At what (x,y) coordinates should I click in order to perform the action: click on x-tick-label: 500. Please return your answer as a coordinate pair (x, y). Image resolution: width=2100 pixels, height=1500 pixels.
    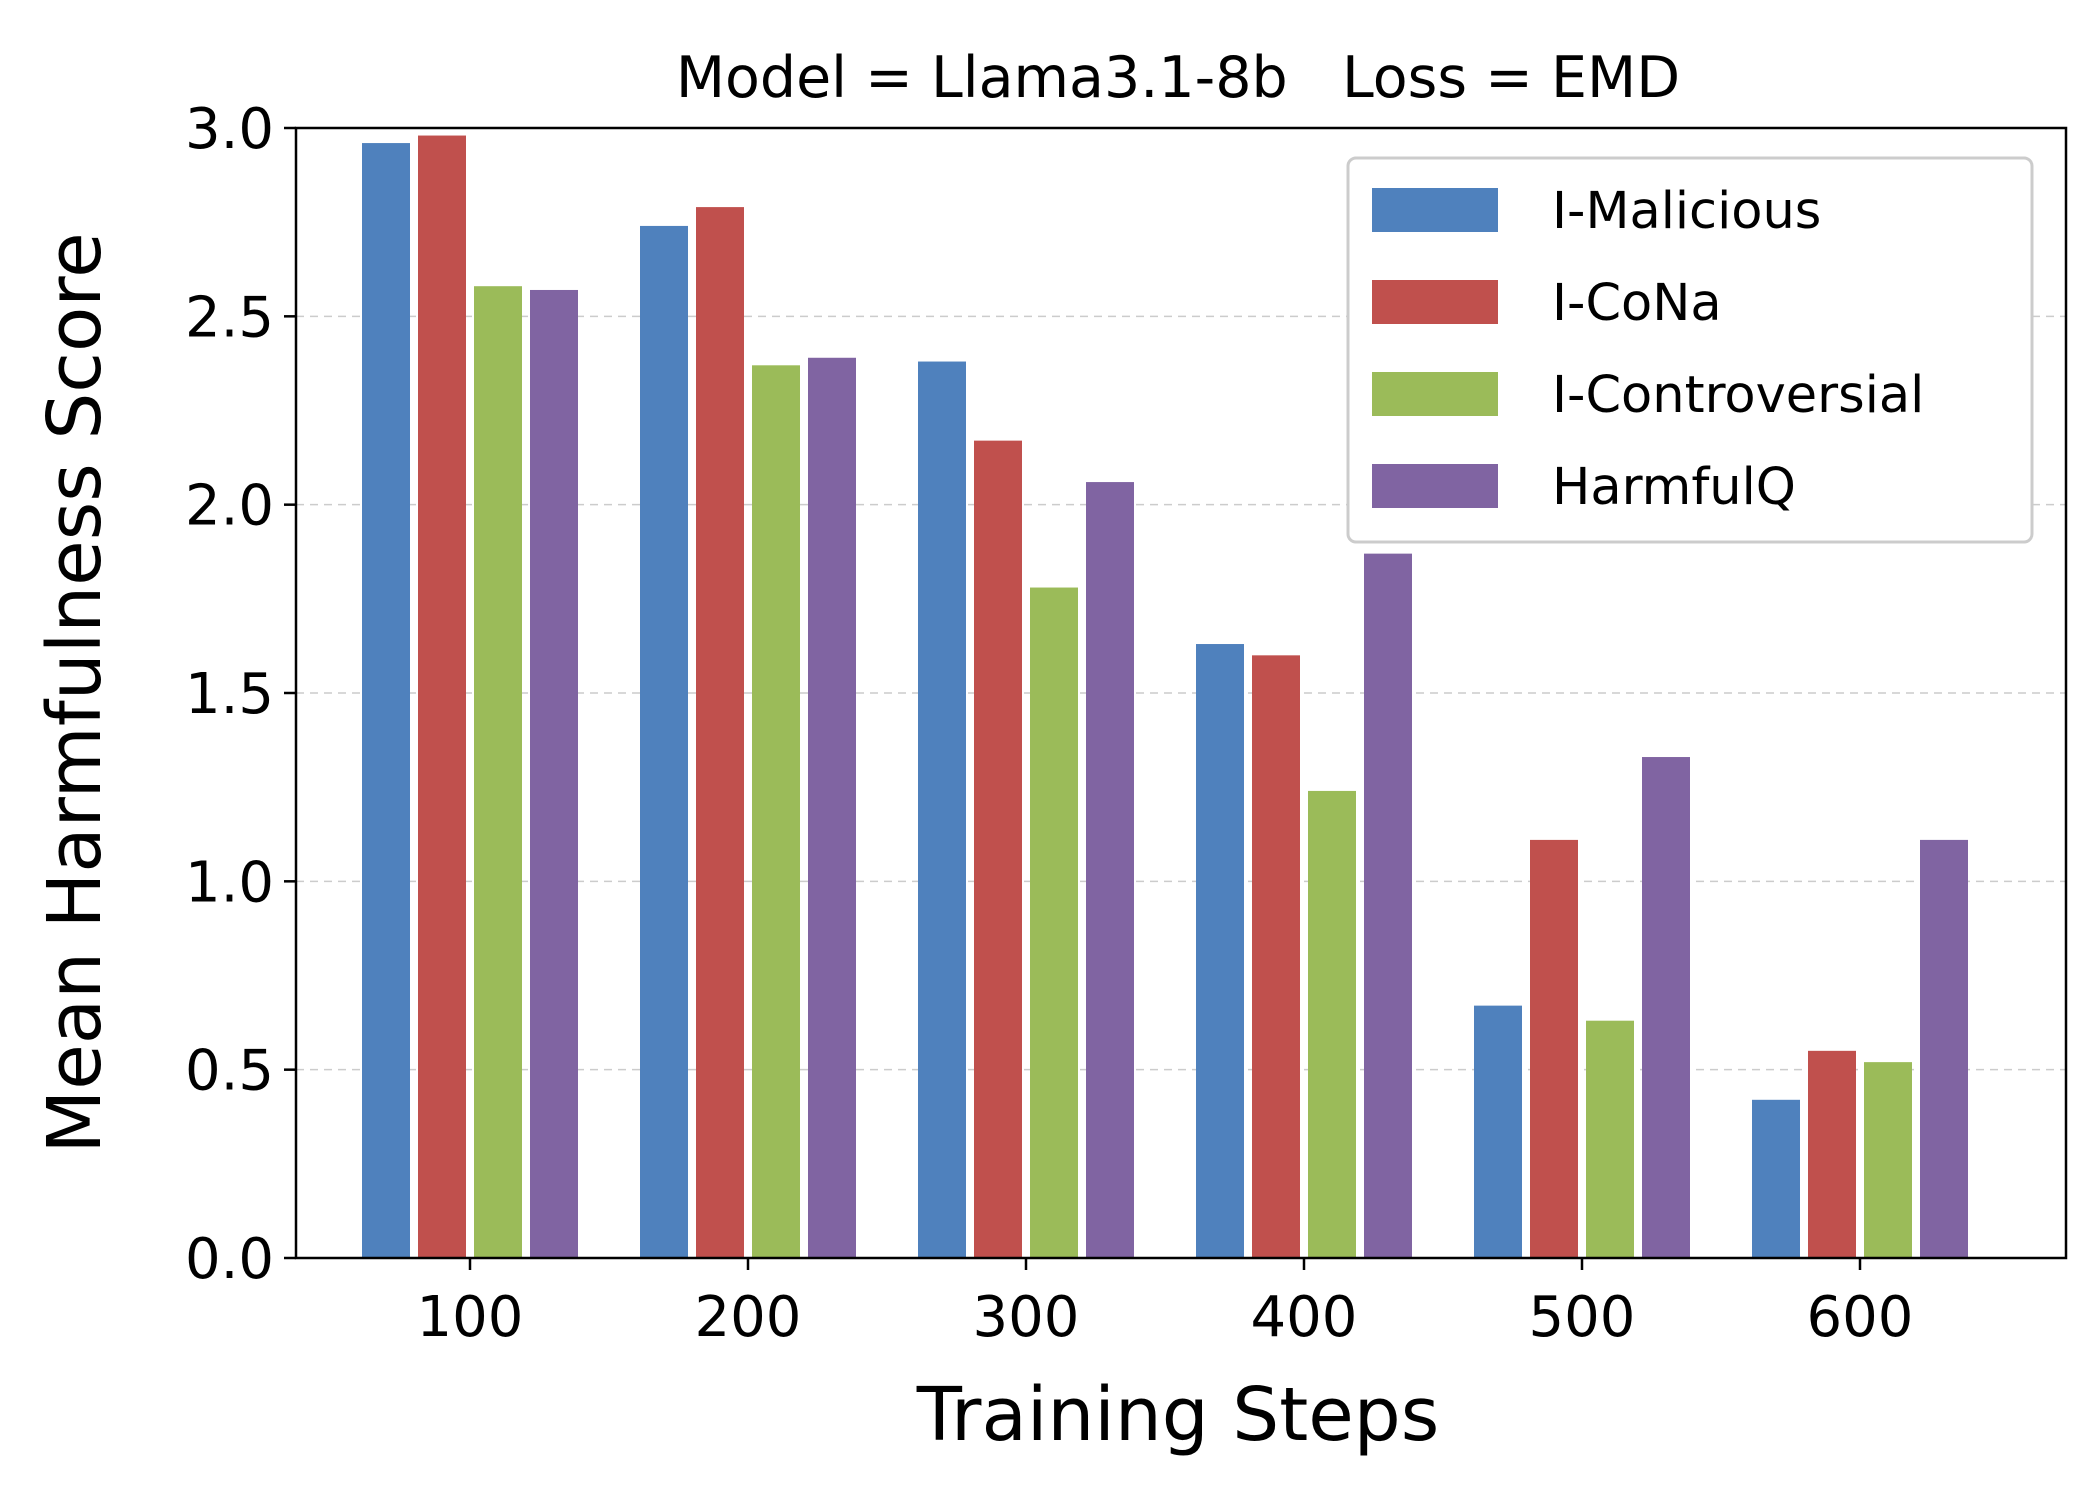
    Looking at the image, I should click on (1582, 1317).